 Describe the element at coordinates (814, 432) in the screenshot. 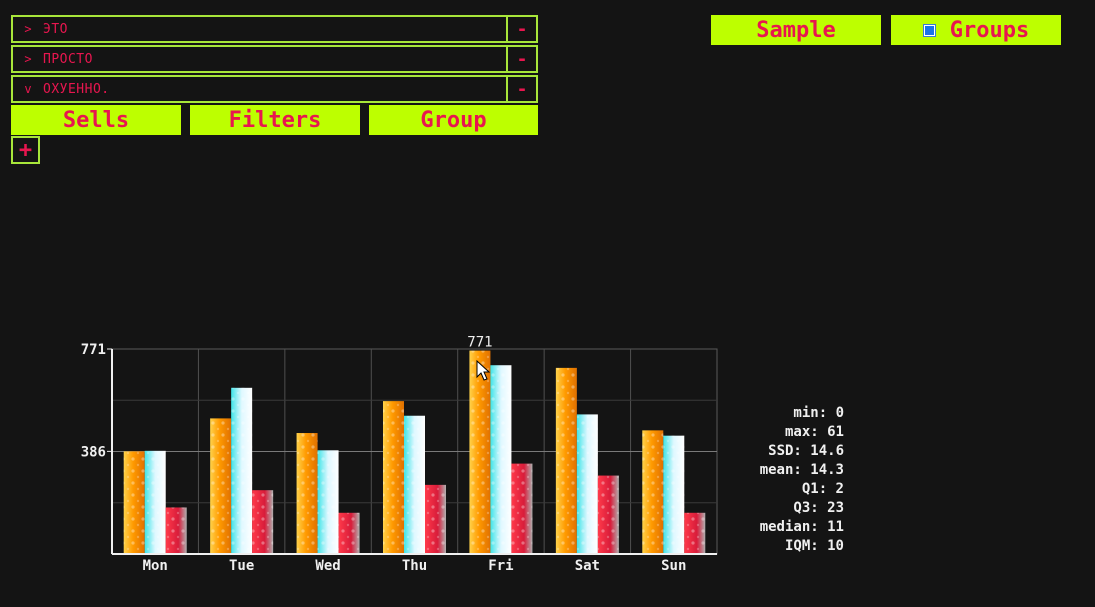

I see `stat-max: max: 61` at that location.